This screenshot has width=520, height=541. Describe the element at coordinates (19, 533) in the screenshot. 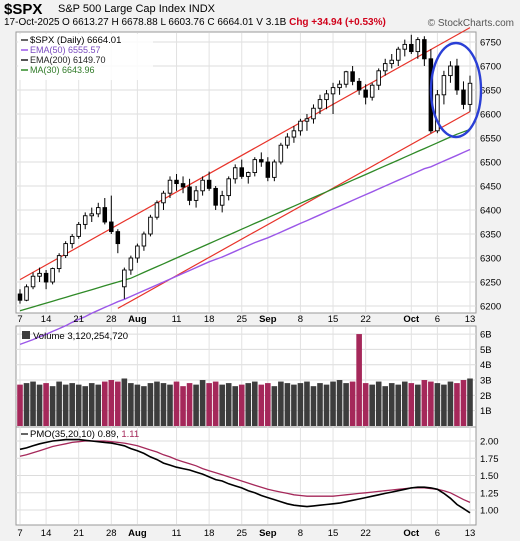

I see `date-tick-label: 7` at that location.